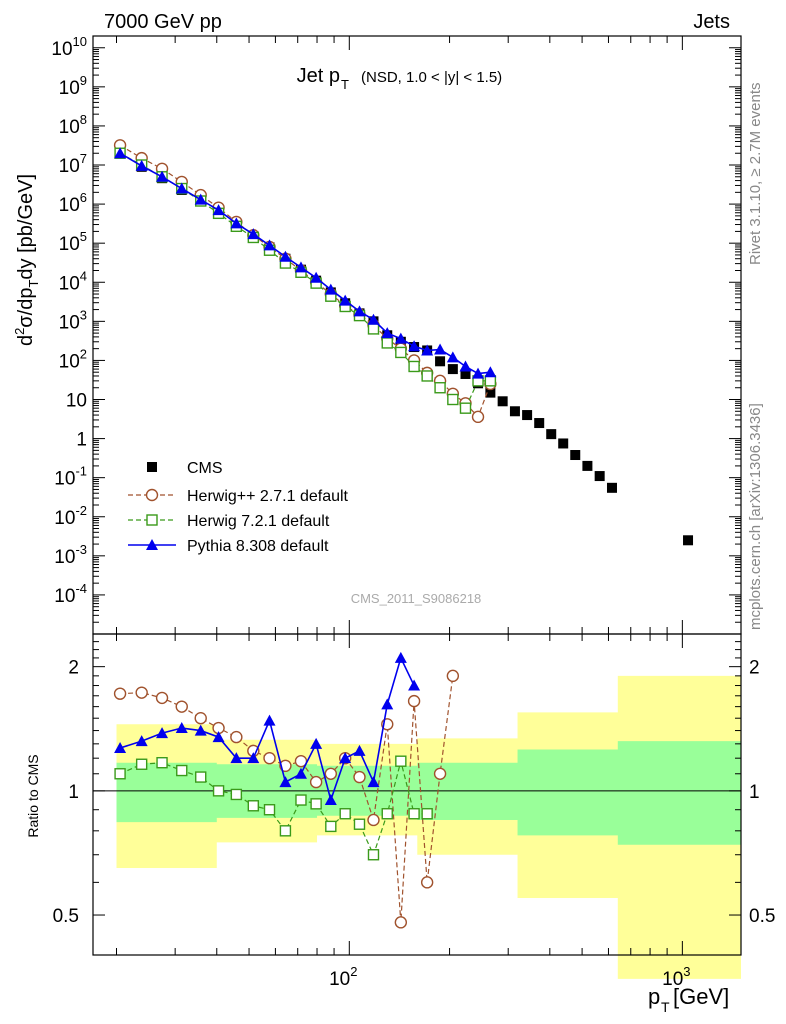 This screenshot has width=786, height=1024. What do you see at coordinates (205, 468) in the screenshot?
I see `legend-label: CMS` at bounding box center [205, 468].